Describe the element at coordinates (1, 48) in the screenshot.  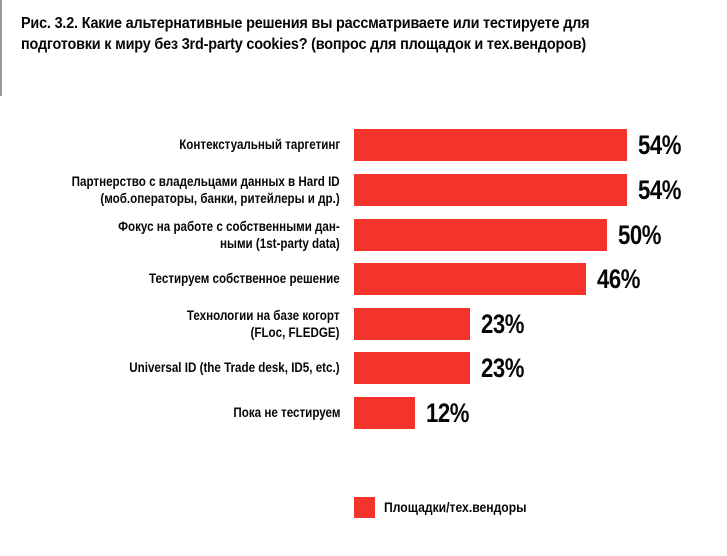
I see `page-edge-artifact` at that location.